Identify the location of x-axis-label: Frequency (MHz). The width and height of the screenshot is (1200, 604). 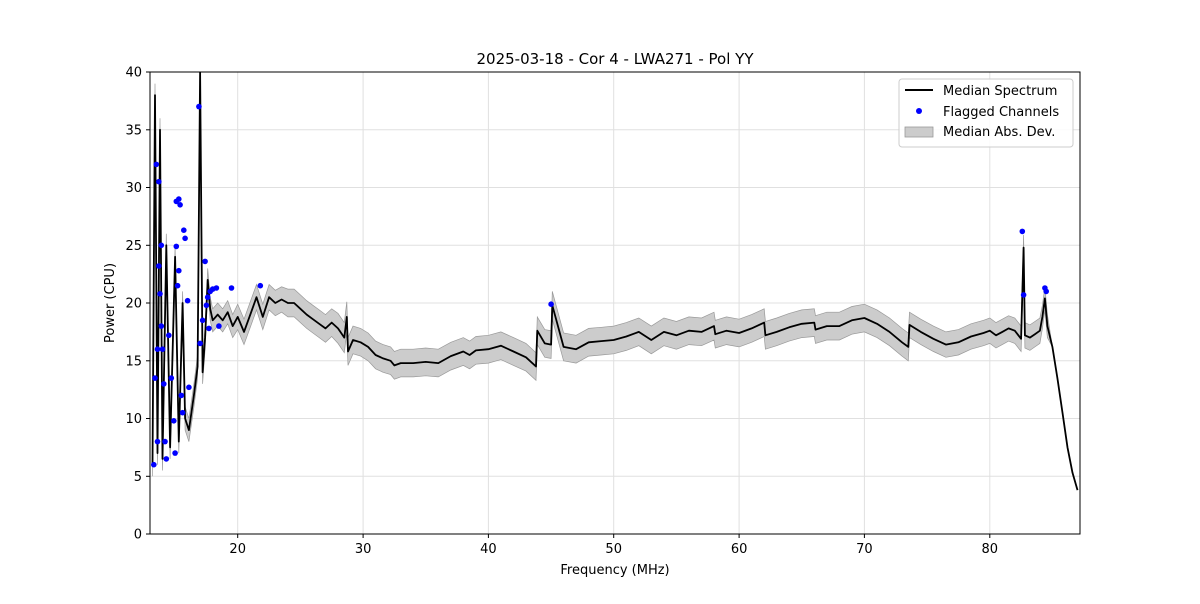
(614, 570).